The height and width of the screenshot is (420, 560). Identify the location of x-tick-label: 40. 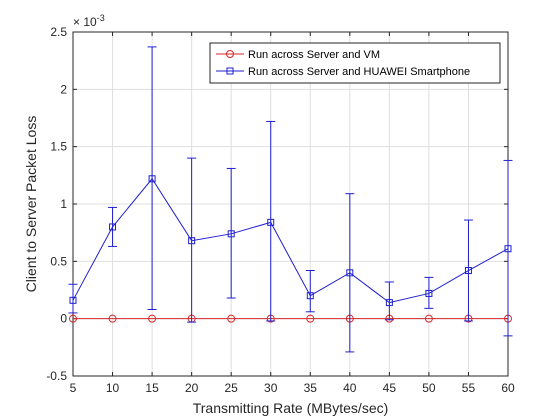
(350, 388).